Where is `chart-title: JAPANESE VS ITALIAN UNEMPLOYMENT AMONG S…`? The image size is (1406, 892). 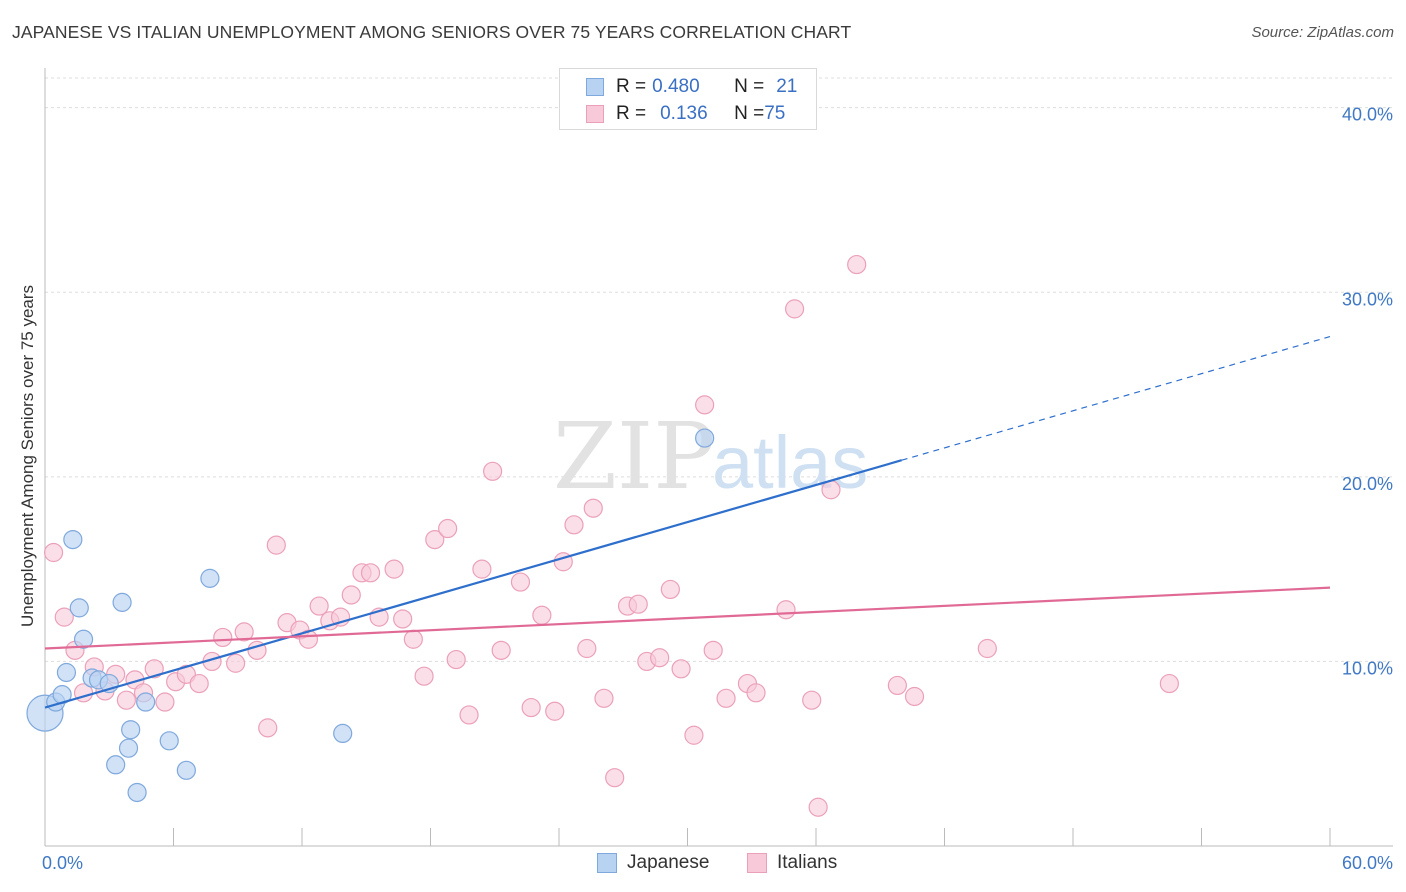
chart-title: JAPANESE VS ITALIAN UNEMPLOYMENT AMONG S… is located at coordinates (432, 32).